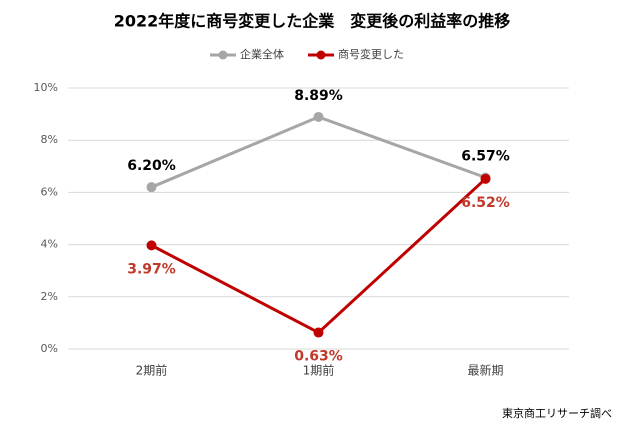  What do you see at coordinates (371, 54) in the screenshot?
I see `legend-label: 商号変更した` at bounding box center [371, 54].